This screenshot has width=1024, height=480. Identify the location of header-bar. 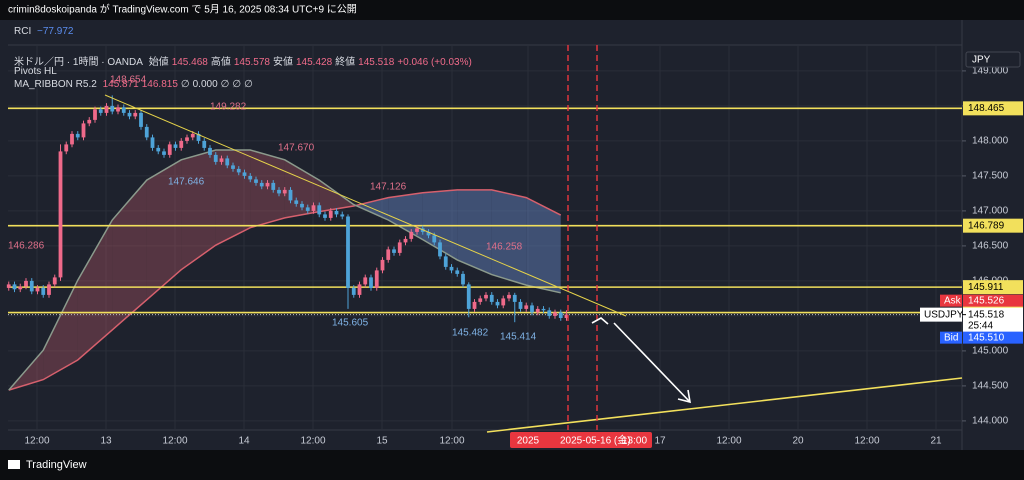
(512, 10).